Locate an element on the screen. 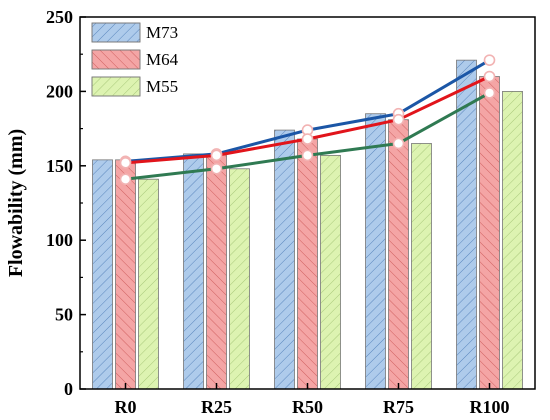 The height and width of the screenshot is (420, 550). bar-hatch-m73-r25 is located at coordinates (193, 271).